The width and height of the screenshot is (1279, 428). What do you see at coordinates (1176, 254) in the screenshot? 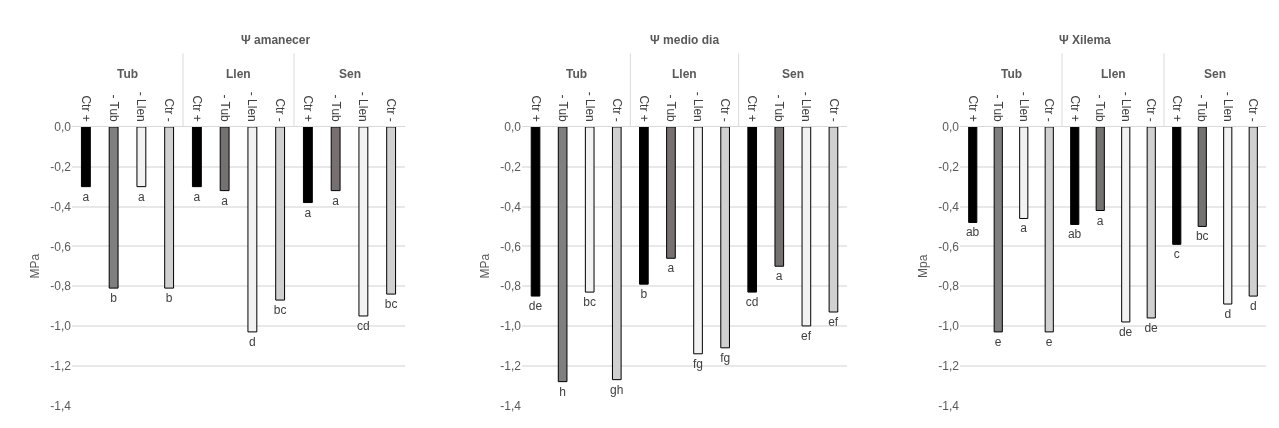
I see `data-label: c` at bounding box center [1176, 254].